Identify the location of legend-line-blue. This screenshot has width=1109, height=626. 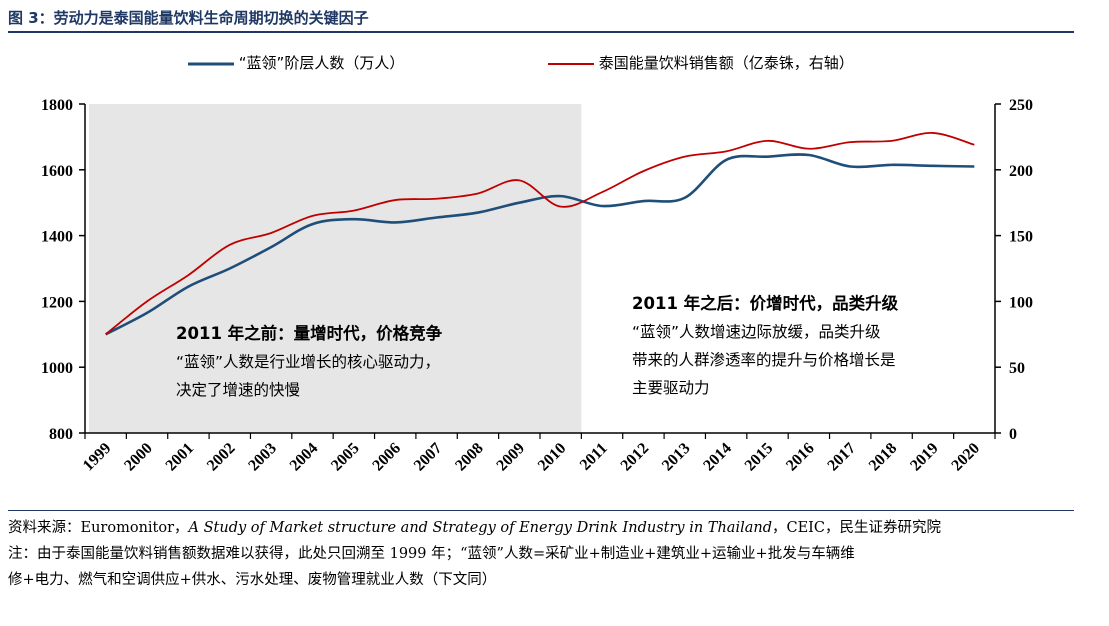
(211, 63).